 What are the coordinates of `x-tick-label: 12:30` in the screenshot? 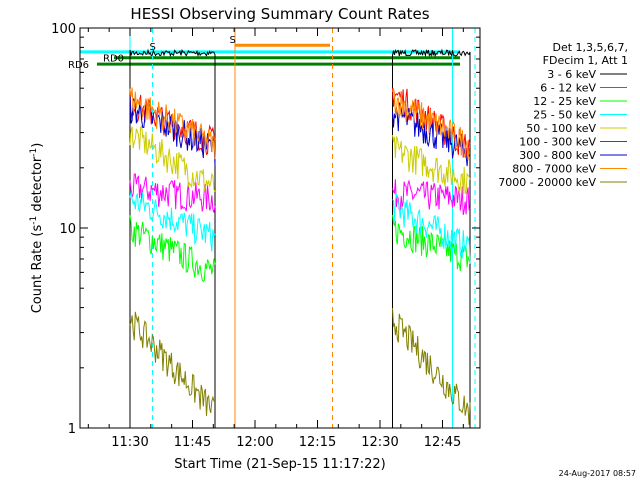 It's located at (379, 442).